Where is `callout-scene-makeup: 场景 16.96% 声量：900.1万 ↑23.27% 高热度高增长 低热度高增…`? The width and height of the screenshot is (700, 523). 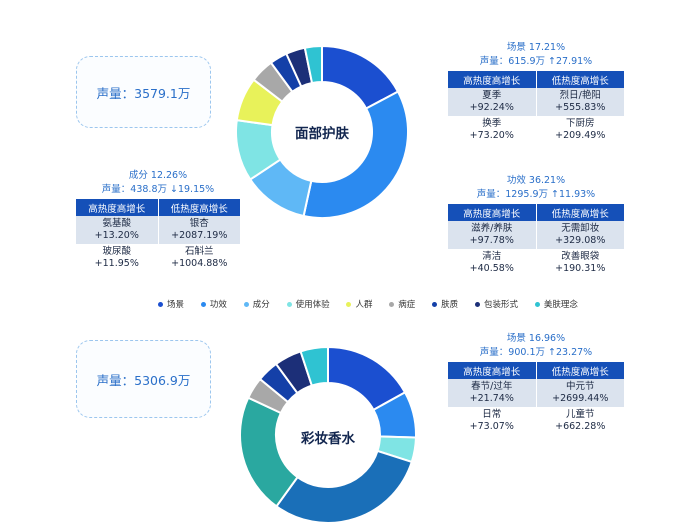 callout-scene-makeup: 场景 16.96% 声量：900.1万 ↑23.27% 高热度高增长 低热度高增… is located at coordinates (536, 383).